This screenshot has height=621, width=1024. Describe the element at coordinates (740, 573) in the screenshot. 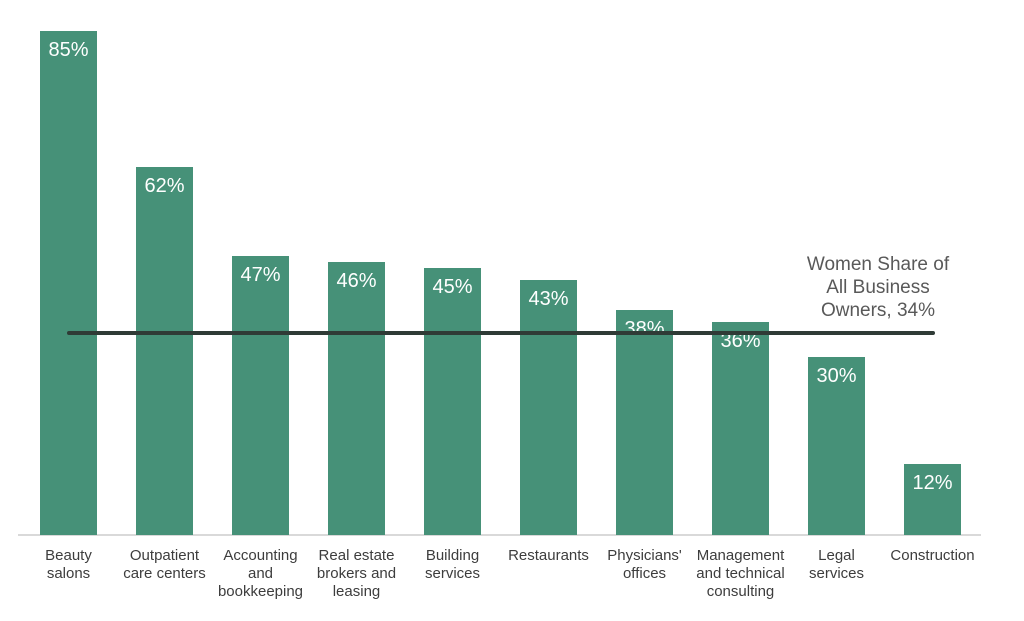

I see `category-label: Management and technical consulting` at that location.